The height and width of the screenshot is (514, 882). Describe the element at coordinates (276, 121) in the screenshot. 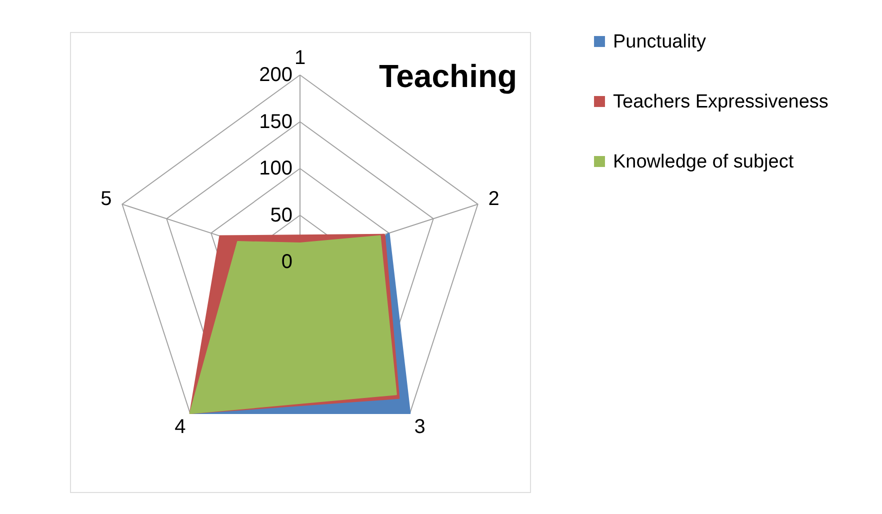

I see `y-tick-label: 150` at that location.